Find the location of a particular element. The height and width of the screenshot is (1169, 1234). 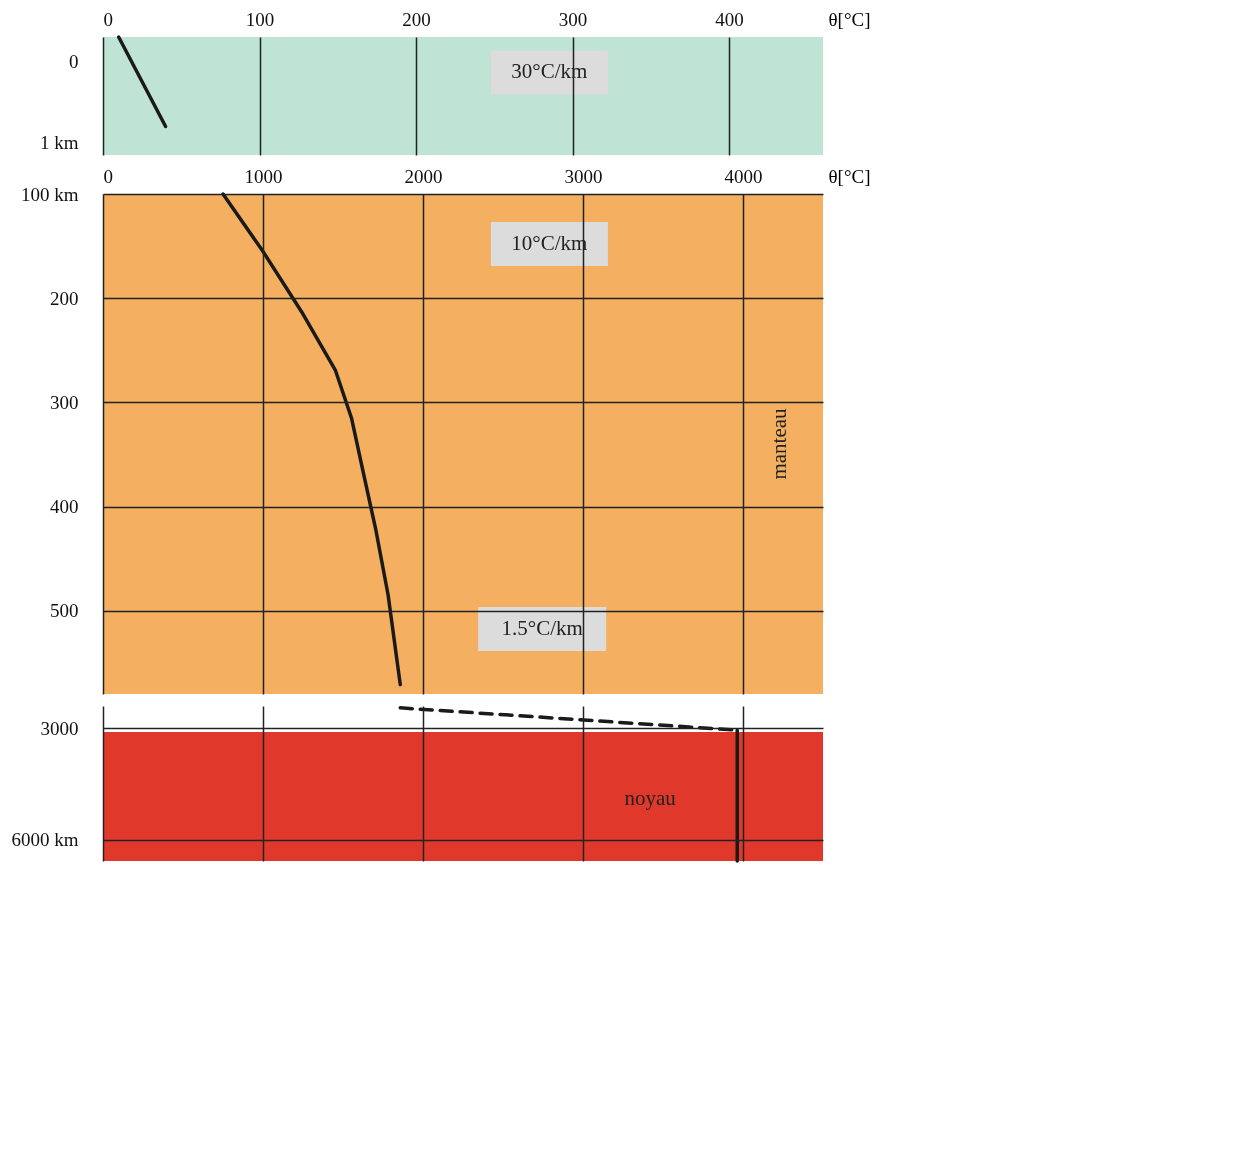

y-tick-label: 200 is located at coordinates (64, 298).